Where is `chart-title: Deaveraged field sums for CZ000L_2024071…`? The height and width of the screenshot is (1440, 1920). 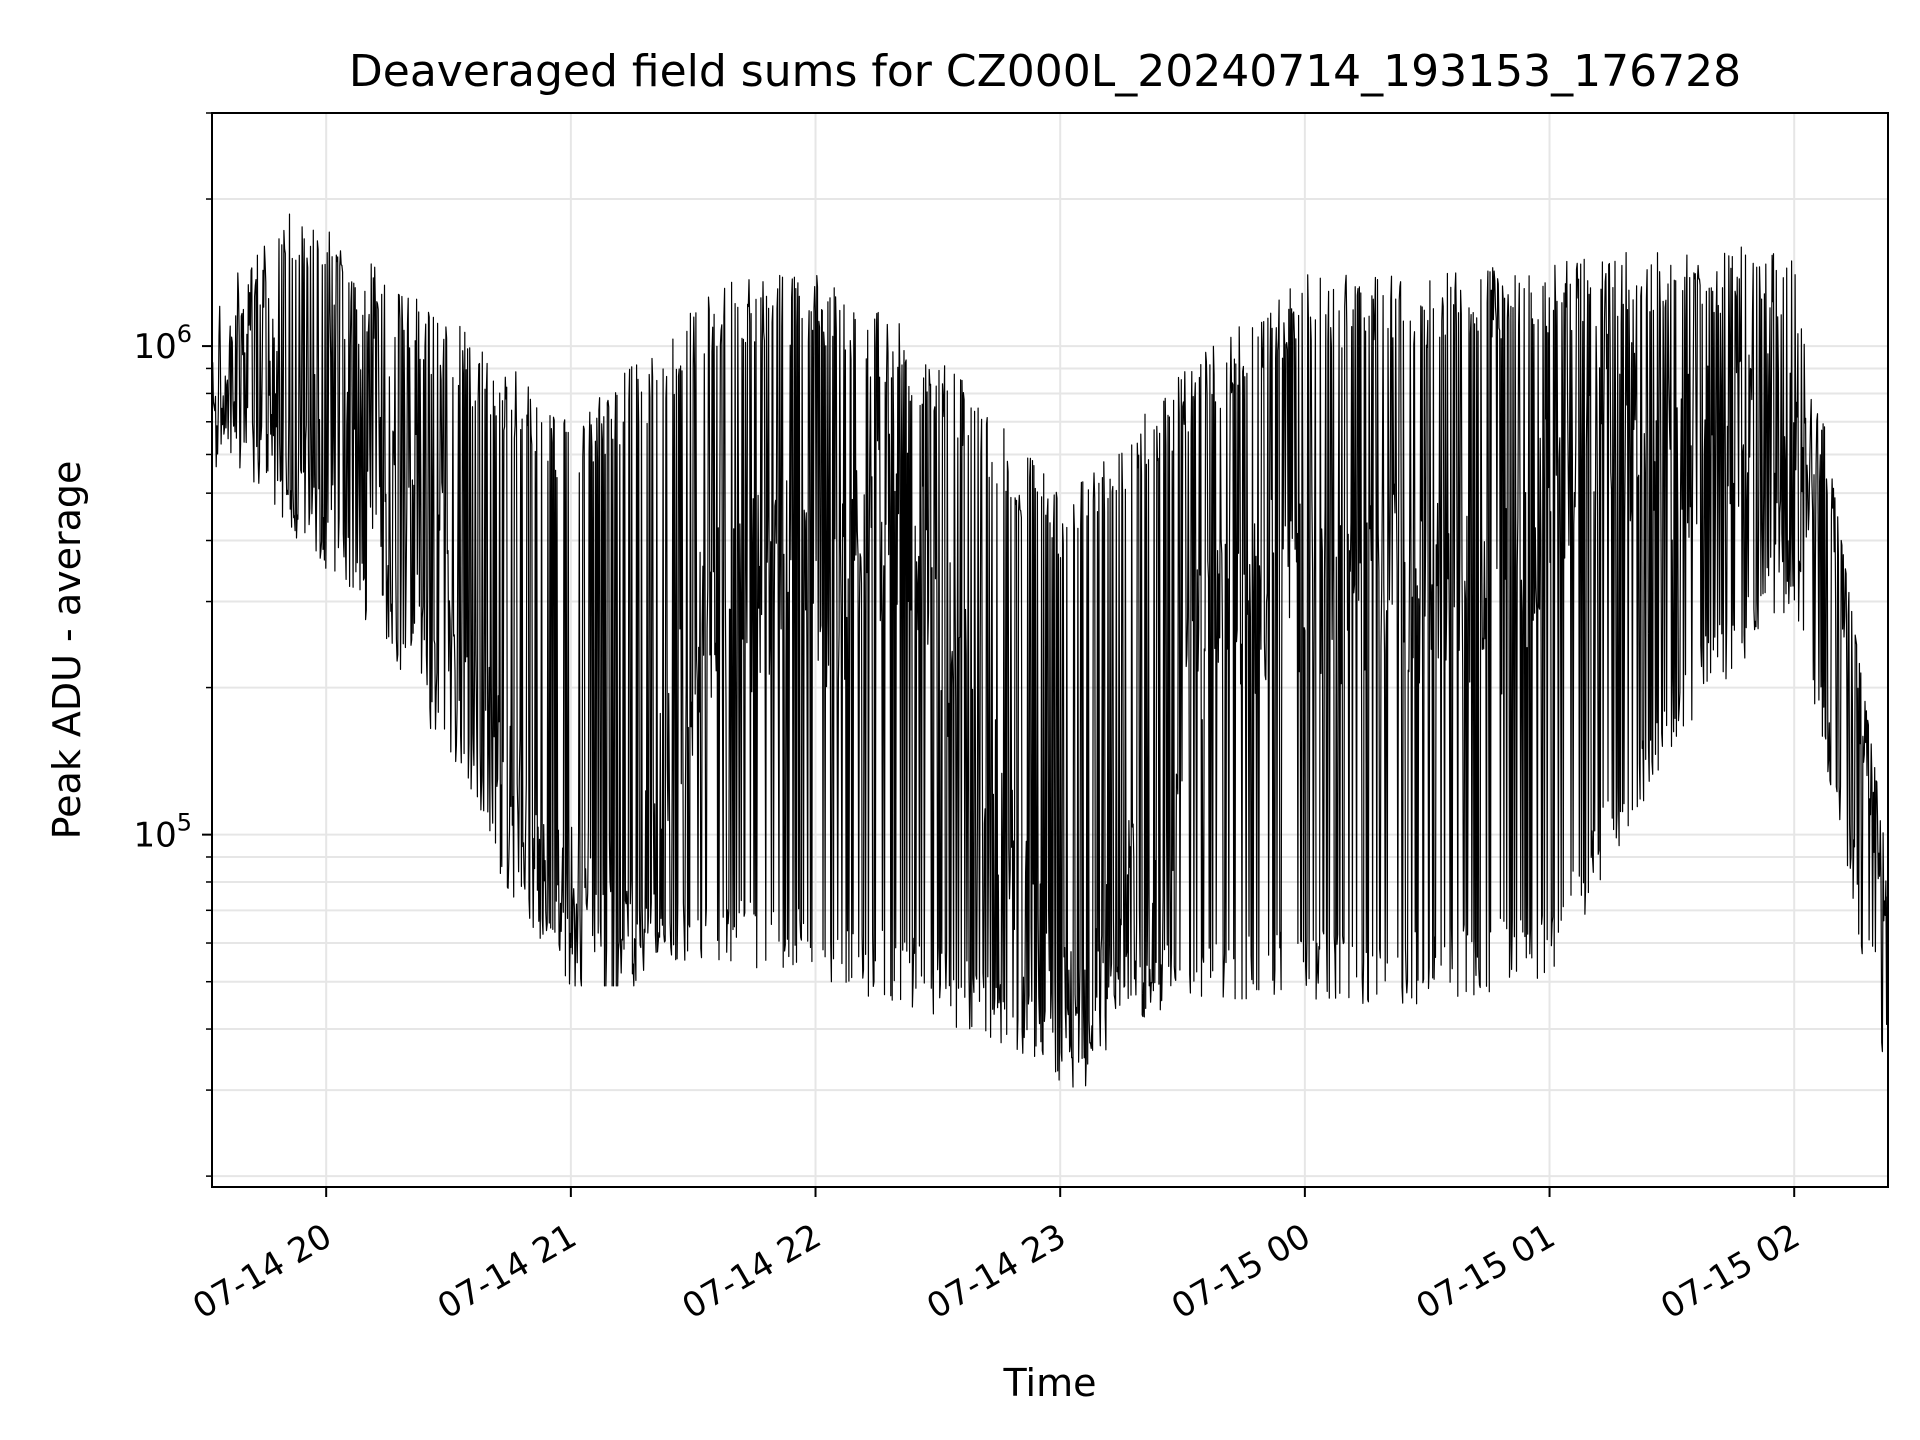
chart-title: Deaveraged field sums for CZ000L_2024071… is located at coordinates (1045, 71).